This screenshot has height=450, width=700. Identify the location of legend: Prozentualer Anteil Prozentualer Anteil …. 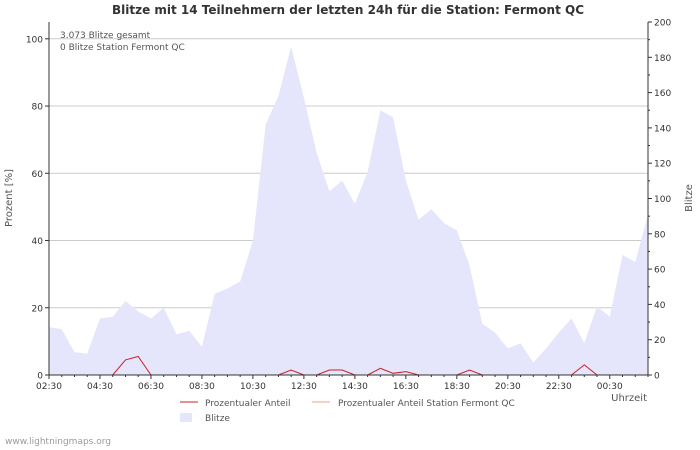
(347, 411).